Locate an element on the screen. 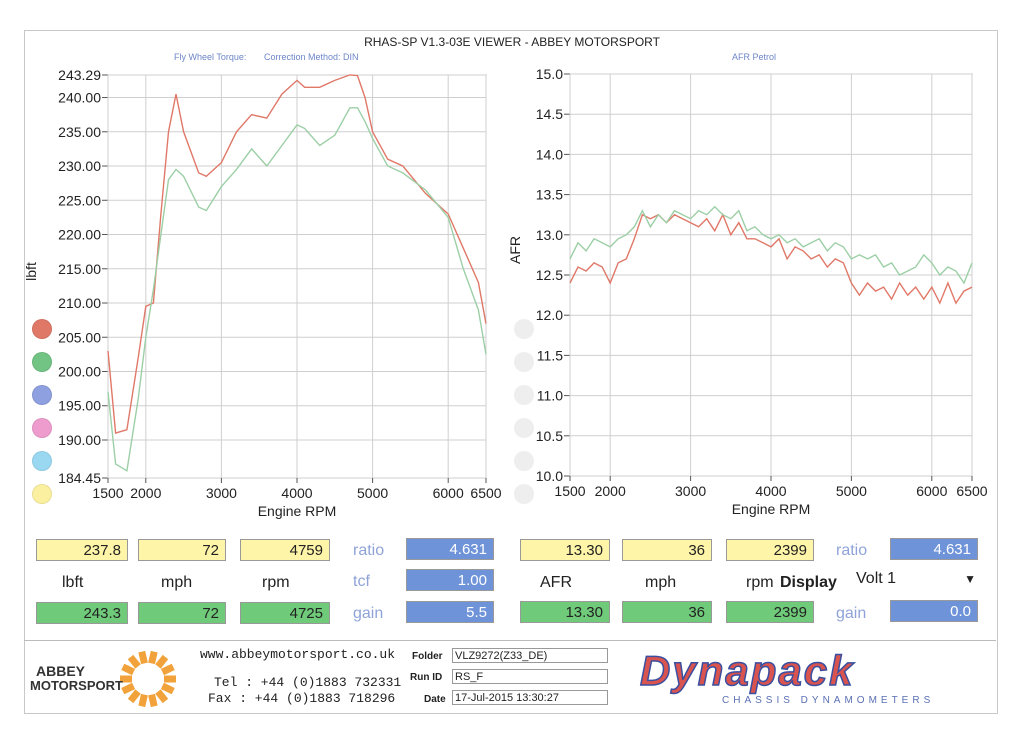  chevron-down-icon: ▼ is located at coordinates (970, 579).